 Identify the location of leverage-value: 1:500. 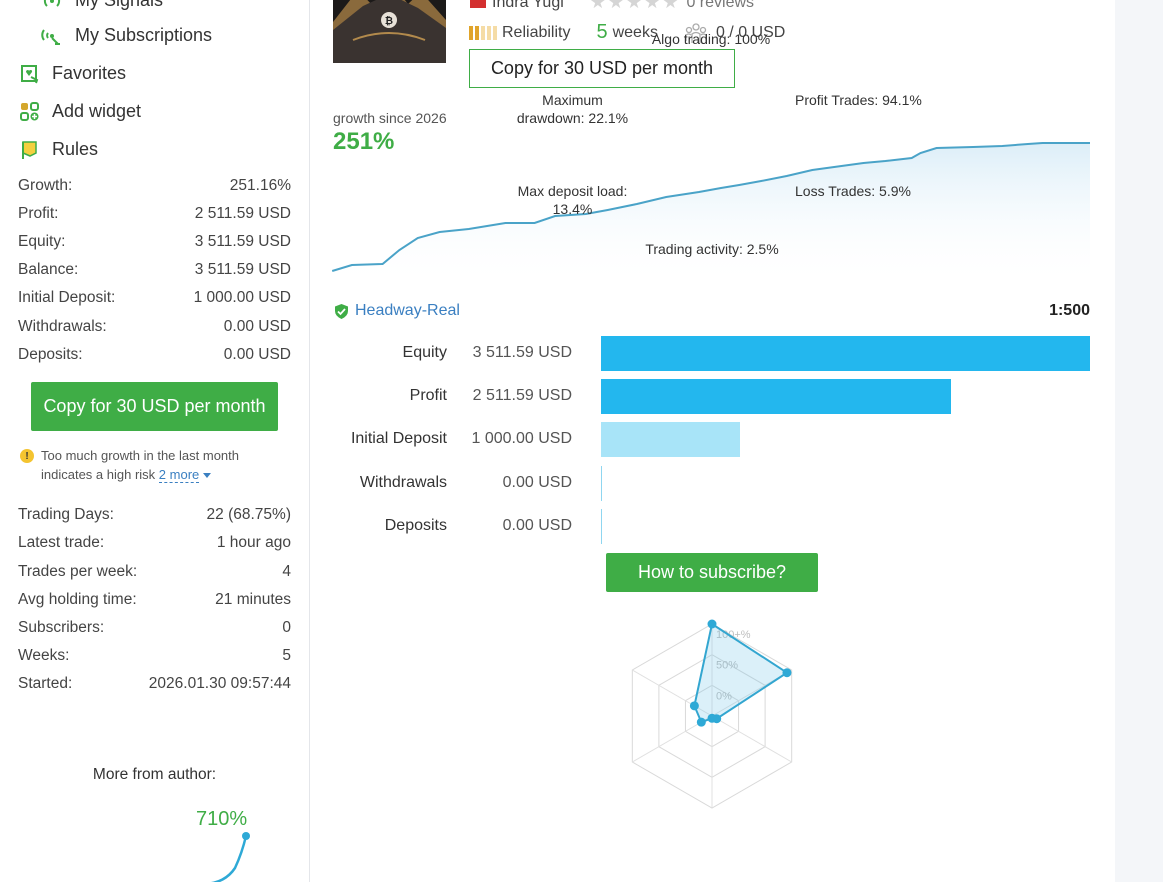
(1069, 310).